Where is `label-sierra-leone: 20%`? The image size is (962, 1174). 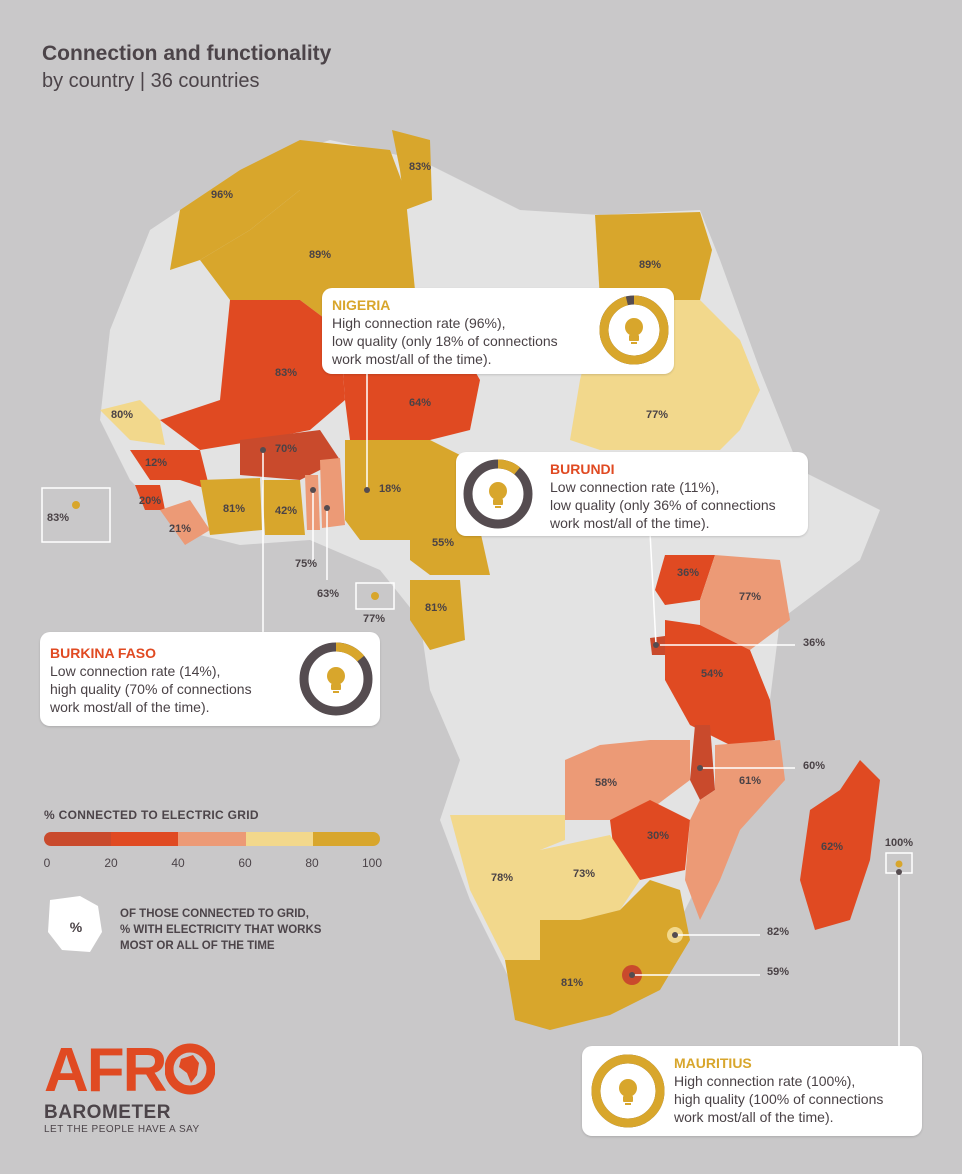 label-sierra-leone: 20% is located at coordinates (150, 501).